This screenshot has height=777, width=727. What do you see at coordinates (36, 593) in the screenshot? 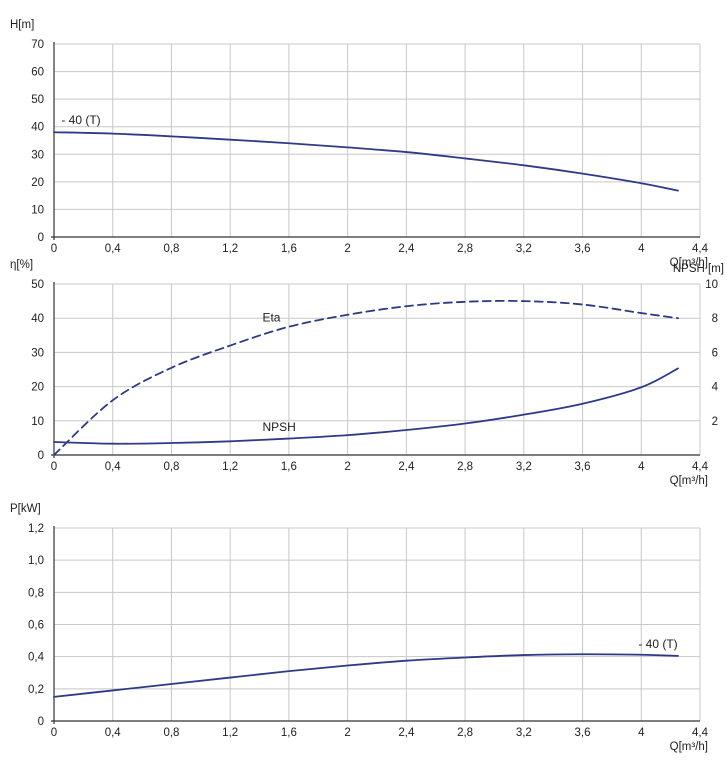
I see `y-tick-label: 0,8` at bounding box center [36, 593].